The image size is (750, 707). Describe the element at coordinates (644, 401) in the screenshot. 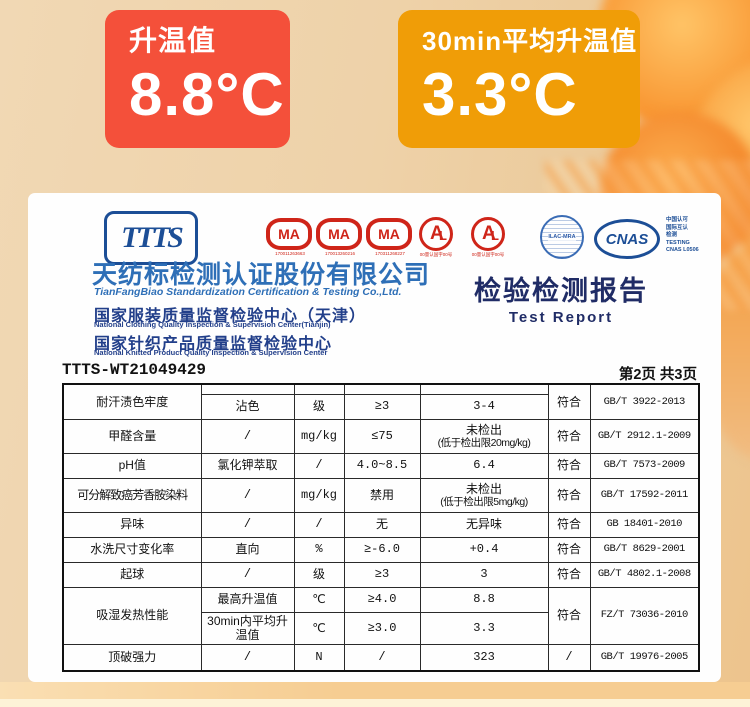

I see `cell-standard: GB/T 3922-2013` at that location.